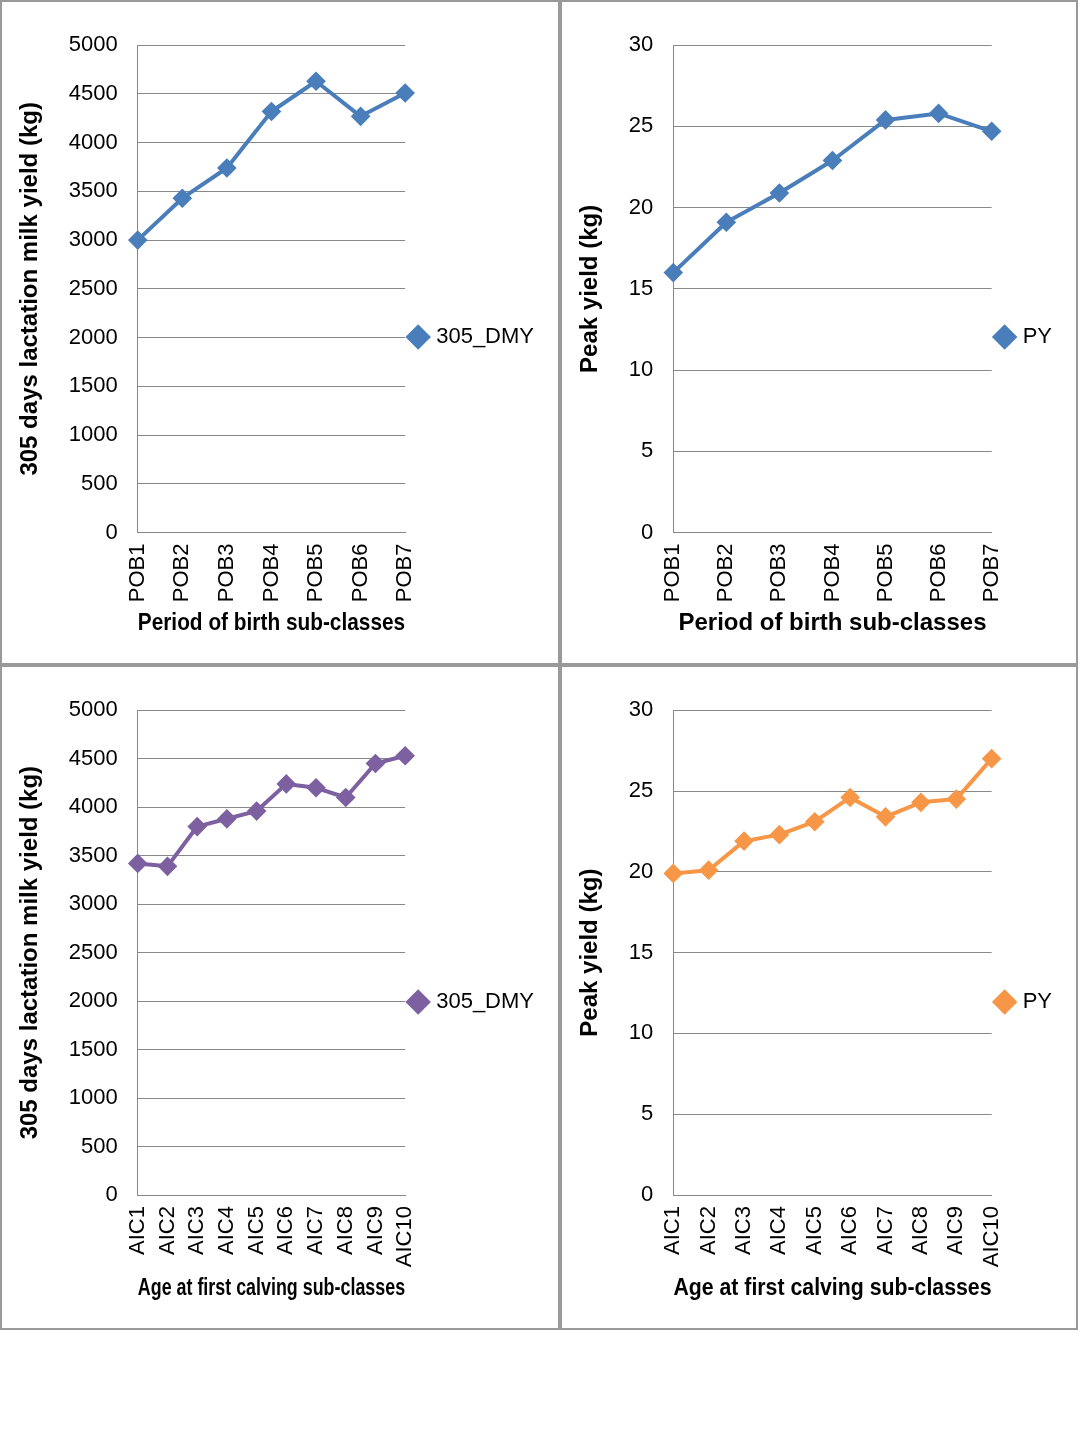 This screenshot has width=1087, height=1440. What do you see at coordinates (849, 1230) in the screenshot?
I see `x-tick-label: AIC6` at bounding box center [849, 1230].